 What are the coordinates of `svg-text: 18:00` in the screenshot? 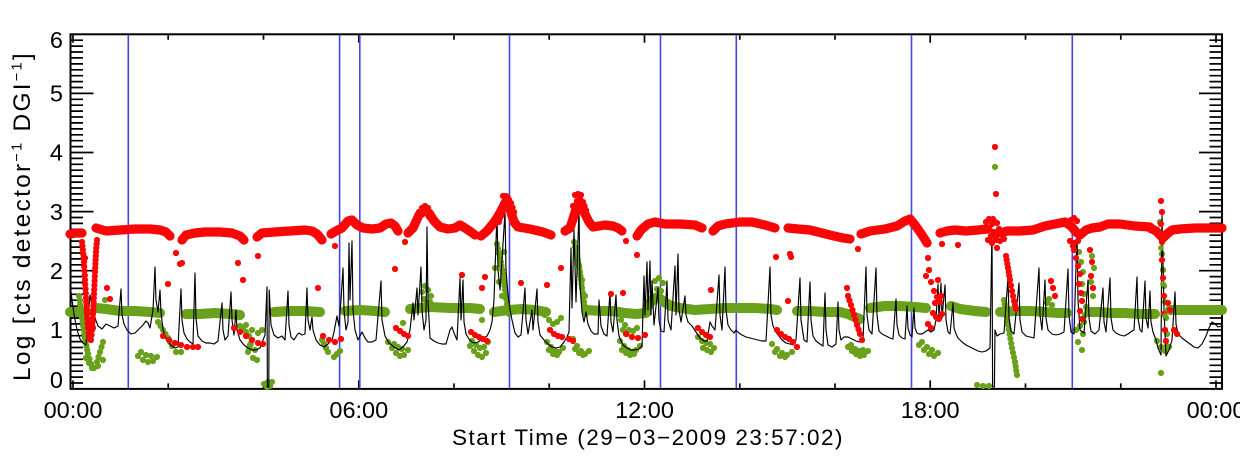 It's located at (930, 410).